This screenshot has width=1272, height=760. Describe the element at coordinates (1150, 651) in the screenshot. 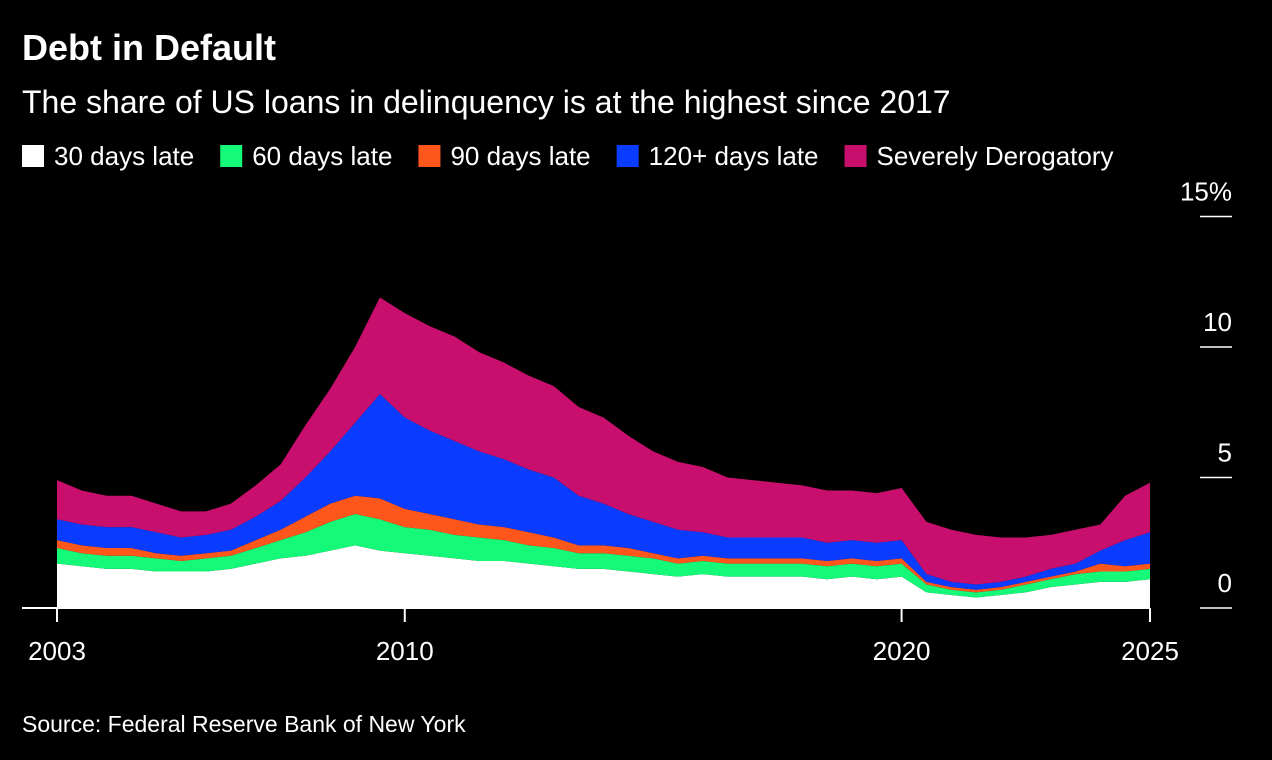

I see `x-tick-label: 2025` at that location.